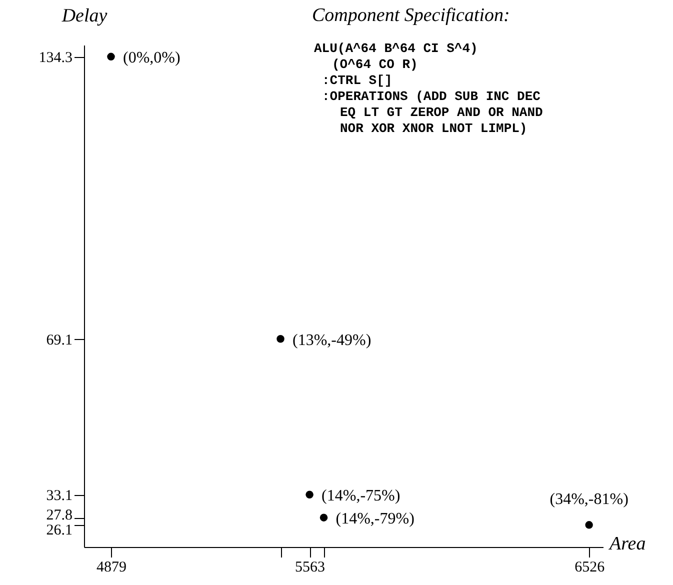 This screenshot has height=585, width=673. I want to click on x-tick-label: 6526, so click(590, 568).